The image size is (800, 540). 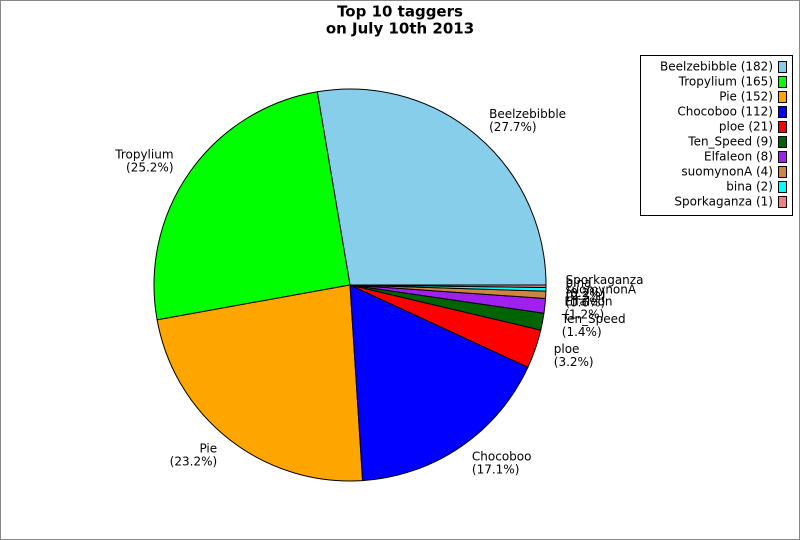 What do you see at coordinates (738, 157) in the screenshot?
I see `legend-label: Elfaleon (8)` at bounding box center [738, 157].